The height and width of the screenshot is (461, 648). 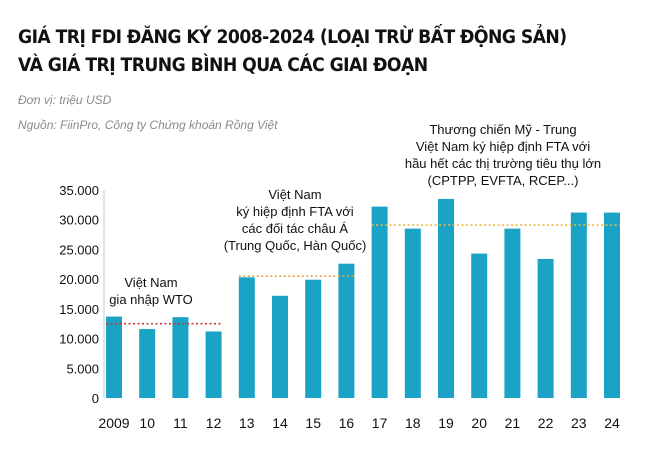 I want to click on x-tick-label: 10, so click(x=147, y=423).